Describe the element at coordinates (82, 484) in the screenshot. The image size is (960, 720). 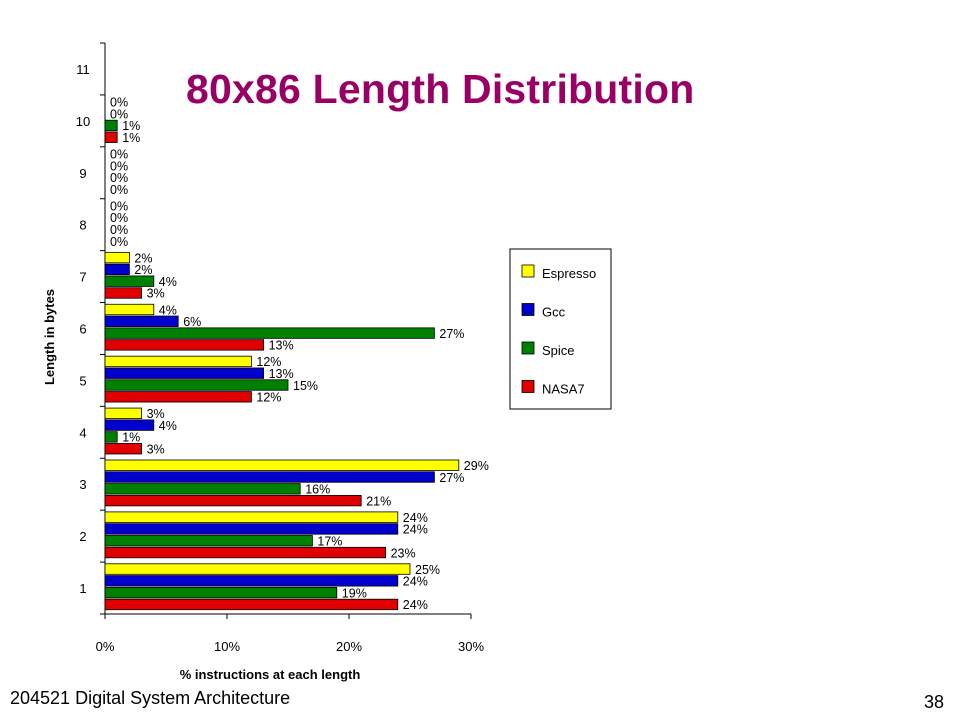
I see `y-tick-label: 3` at that location.